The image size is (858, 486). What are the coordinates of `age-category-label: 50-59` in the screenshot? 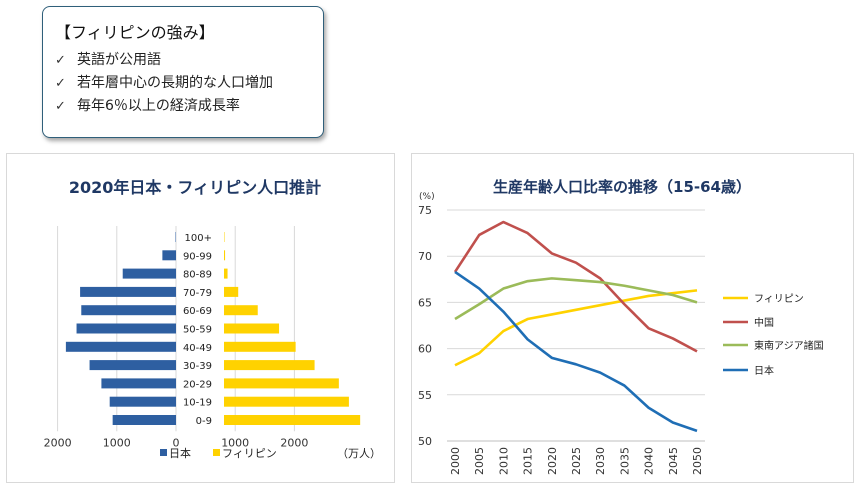 It's located at (197, 330).